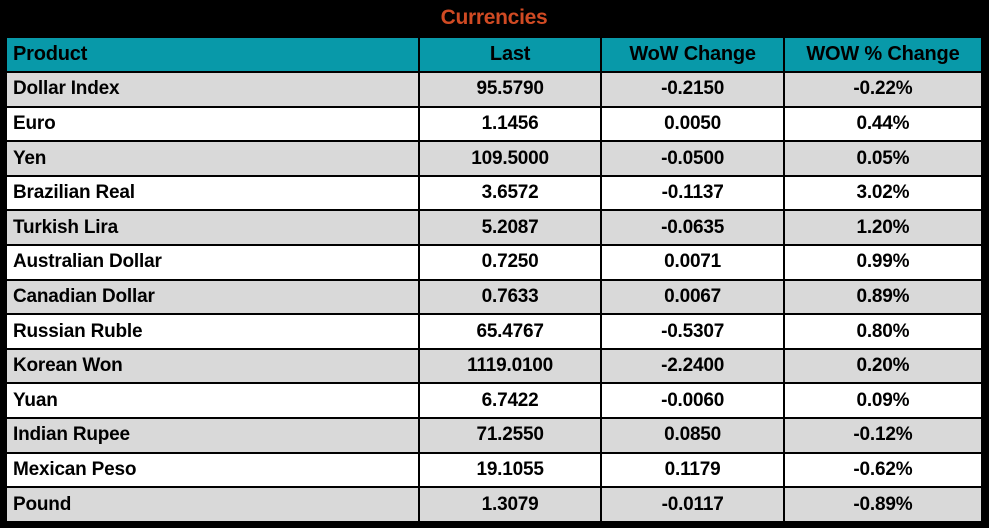 The height and width of the screenshot is (528, 989). I want to click on cell-wow-change: -0.0060, so click(692, 401).